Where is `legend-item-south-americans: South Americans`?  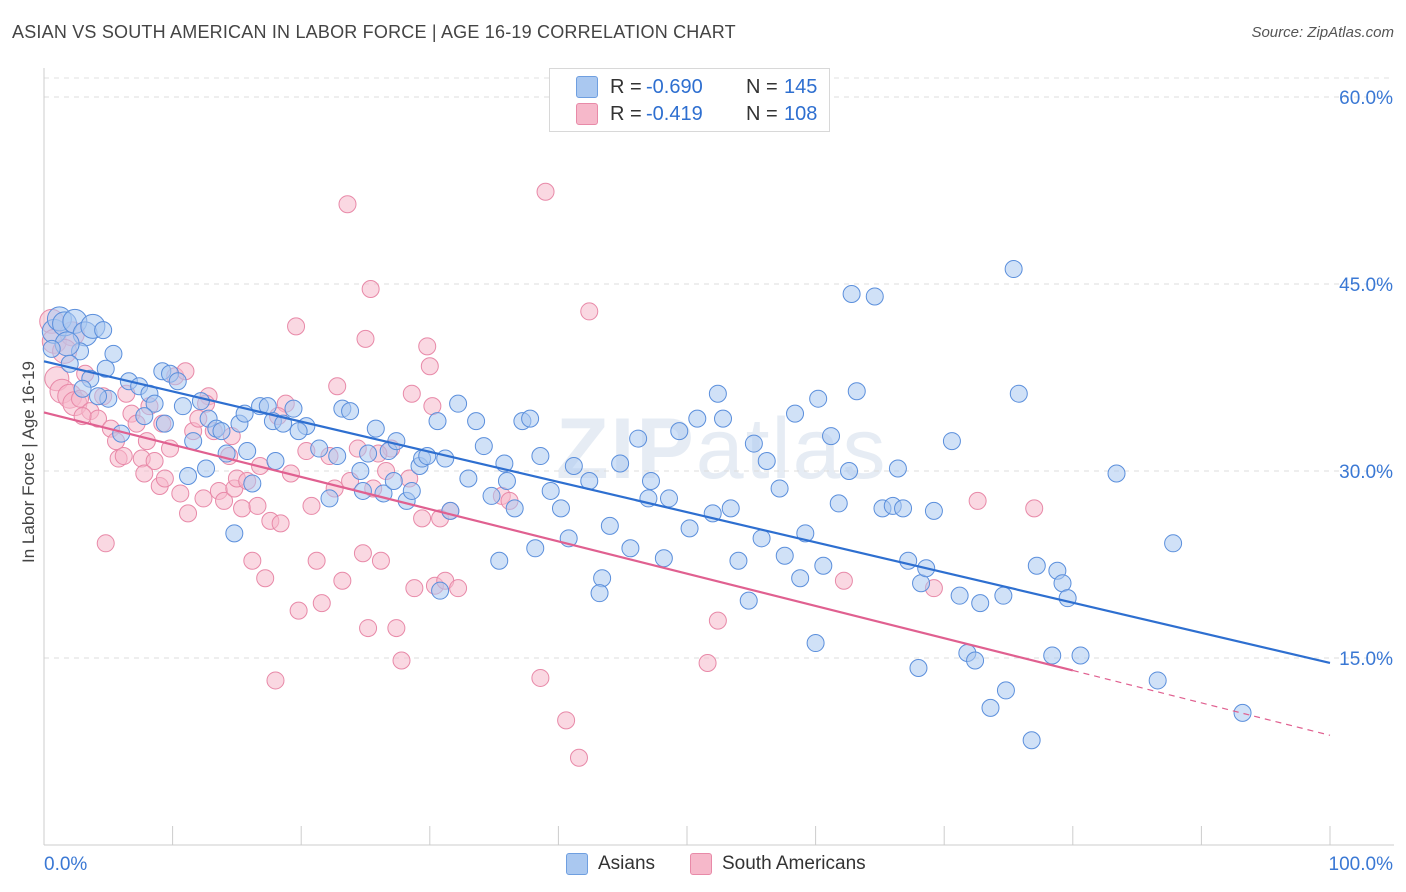
legend-item-south-americans: South Americans is located at coordinates (778, 864).